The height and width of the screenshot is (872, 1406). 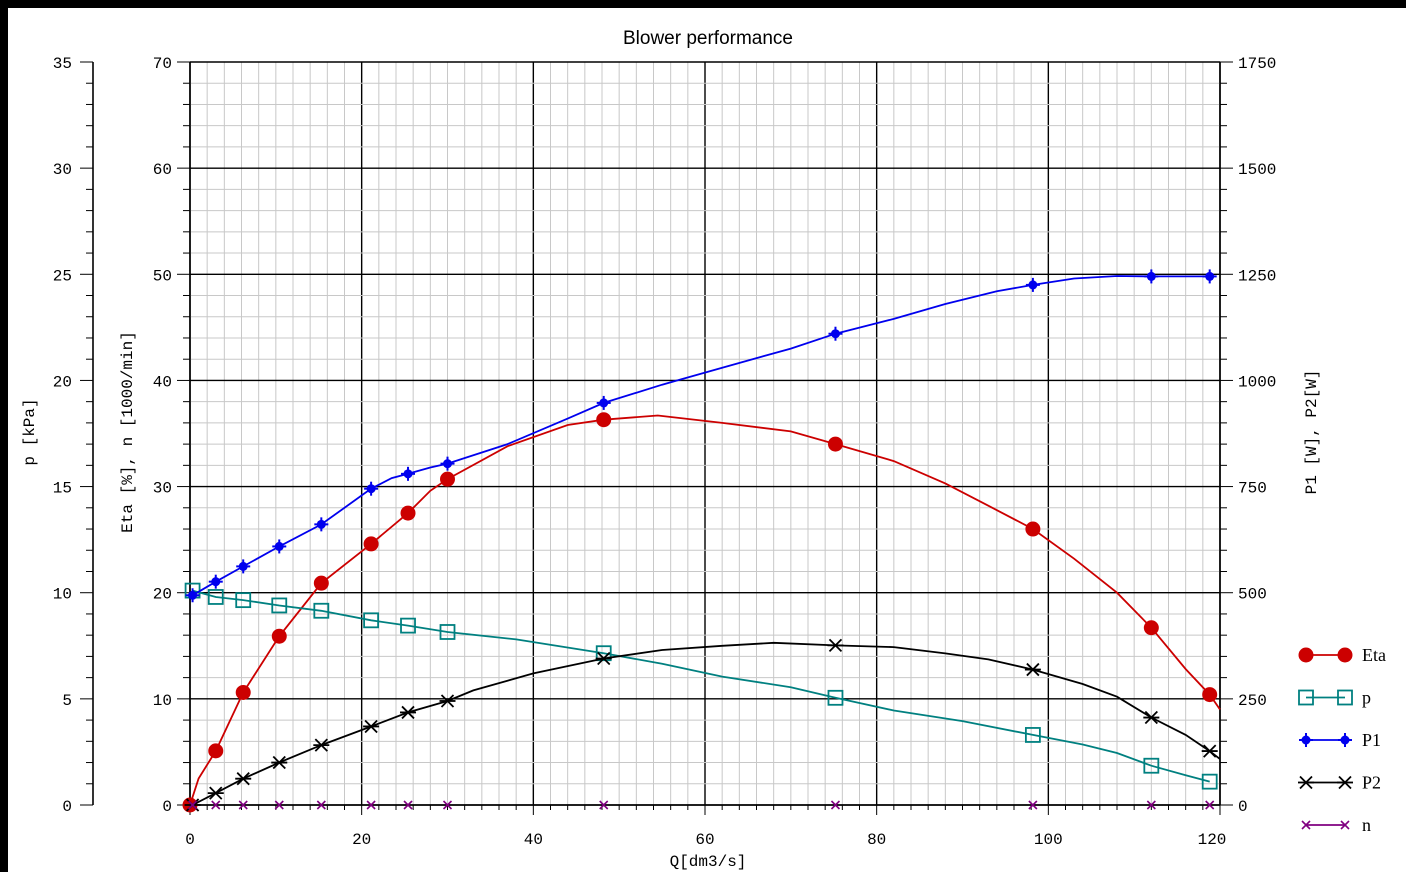 I want to click on tick-label-eta-n: 50, so click(x=162, y=276).